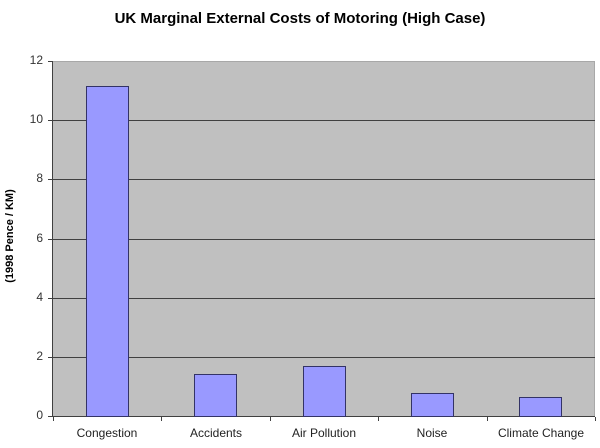 The width and height of the screenshot is (600, 448). I want to click on bar-air-pollution, so click(324, 391).